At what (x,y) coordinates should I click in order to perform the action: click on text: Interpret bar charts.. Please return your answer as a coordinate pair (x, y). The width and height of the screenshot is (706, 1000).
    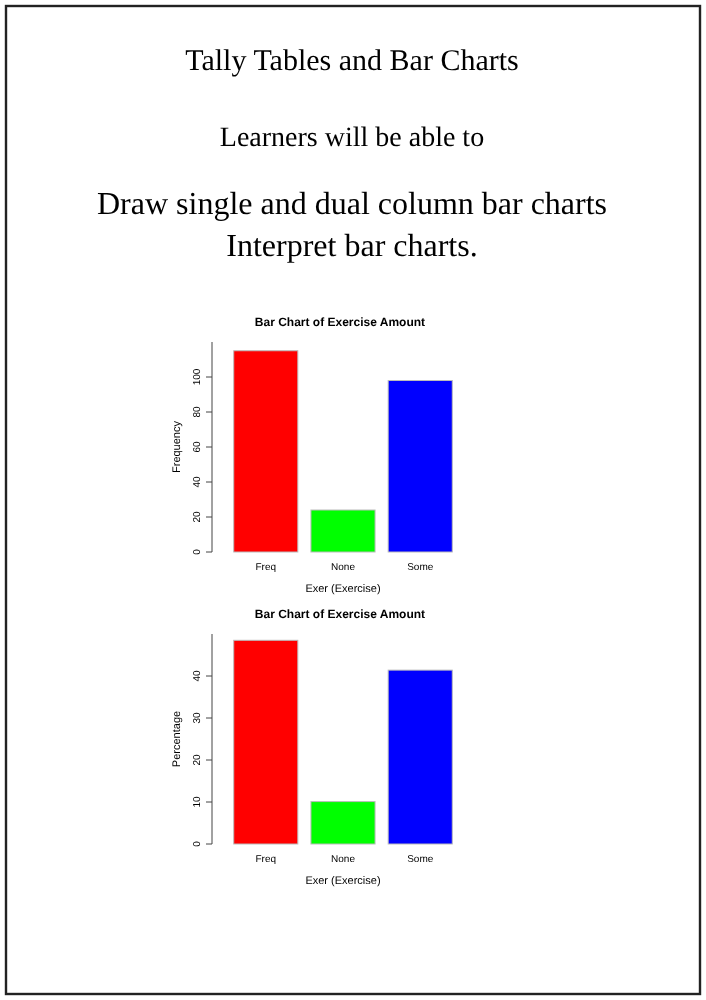
    Looking at the image, I should click on (352, 247).